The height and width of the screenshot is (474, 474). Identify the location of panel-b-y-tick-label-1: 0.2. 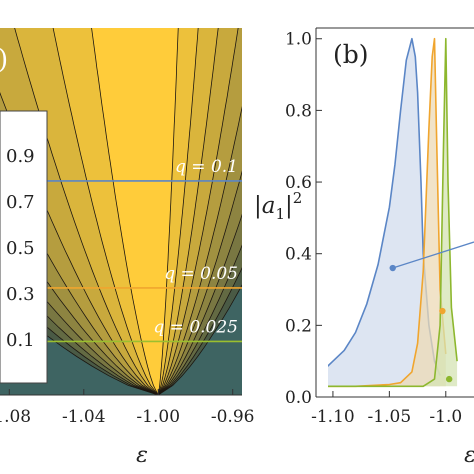
(298, 326).